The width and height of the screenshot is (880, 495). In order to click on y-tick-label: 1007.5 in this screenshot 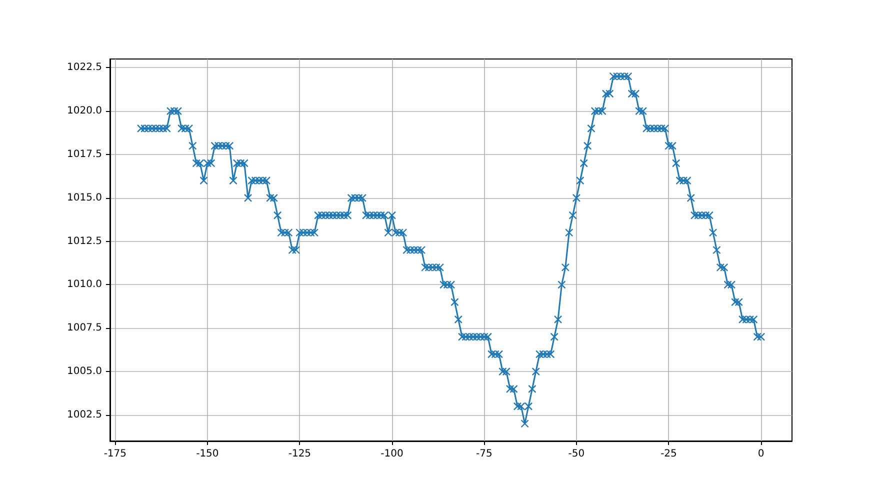, I will do `click(84, 328)`.